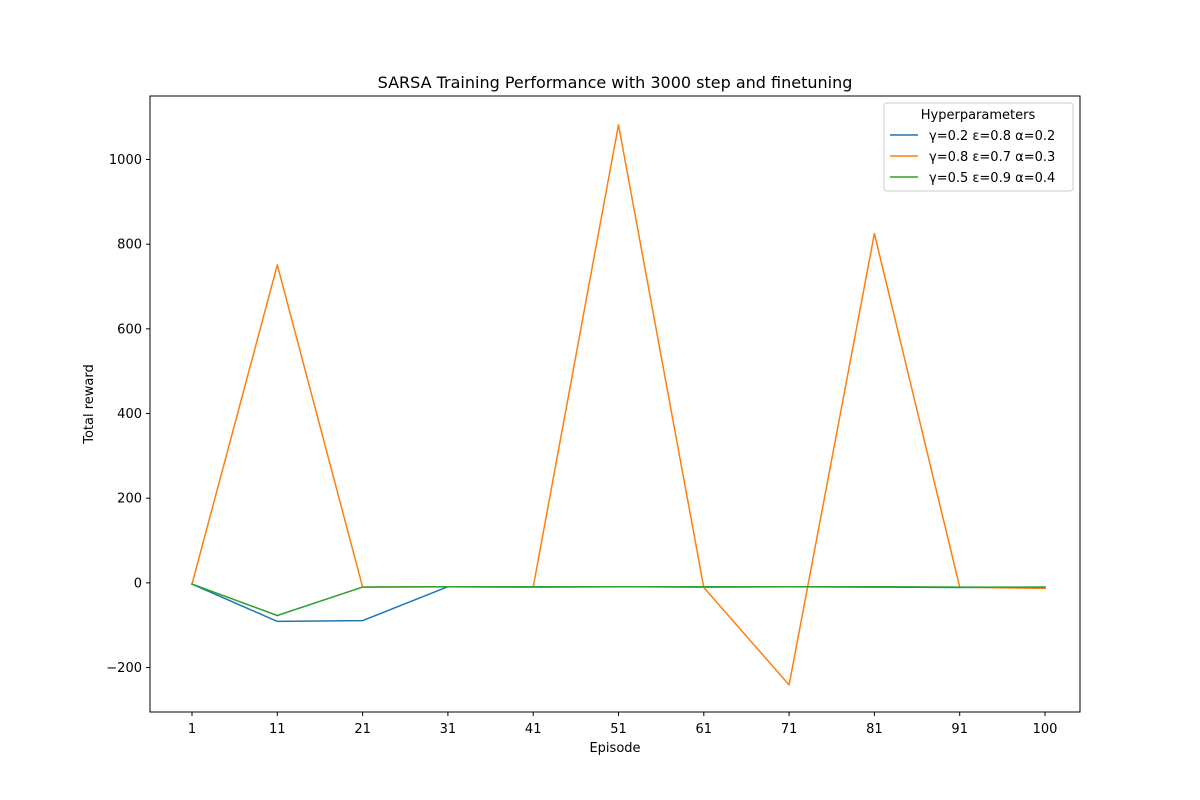 This screenshot has width=1200, height=800. What do you see at coordinates (992, 157) in the screenshot?
I see `legend-label-2: γ=0.8 ε=0.7 α=0.3` at bounding box center [992, 157].